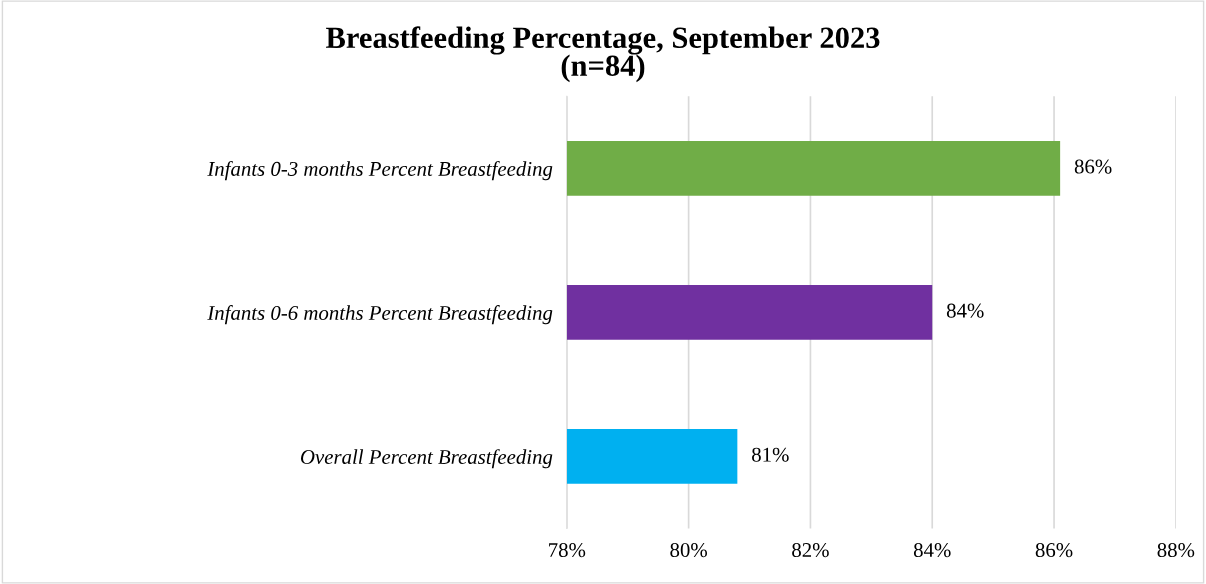 This screenshot has height=584, width=1206. Describe the element at coordinates (567, 550) in the screenshot. I see `x-tick-label: 78%` at that location.